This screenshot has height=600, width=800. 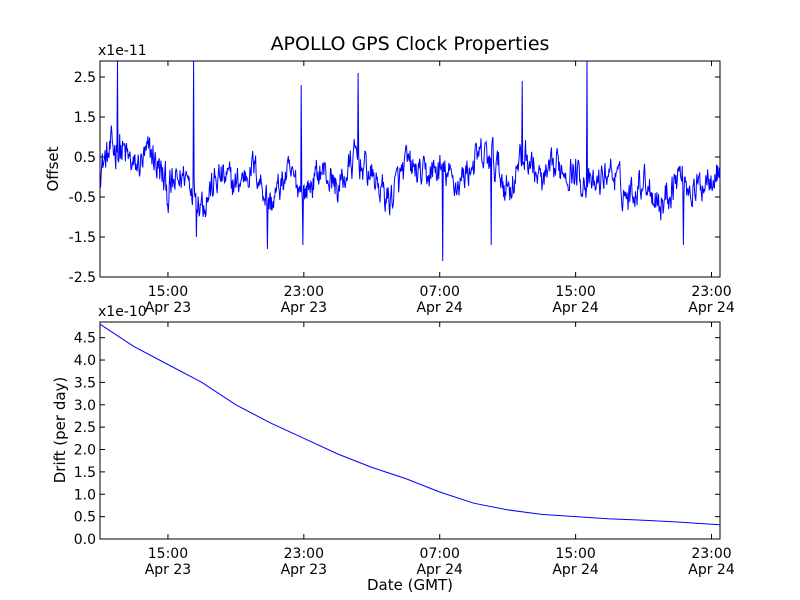 What do you see at coordinates (85, 540) in the screenshot?
I see `drift-ytick-label: 0.0` at bounding box center [85, 540].